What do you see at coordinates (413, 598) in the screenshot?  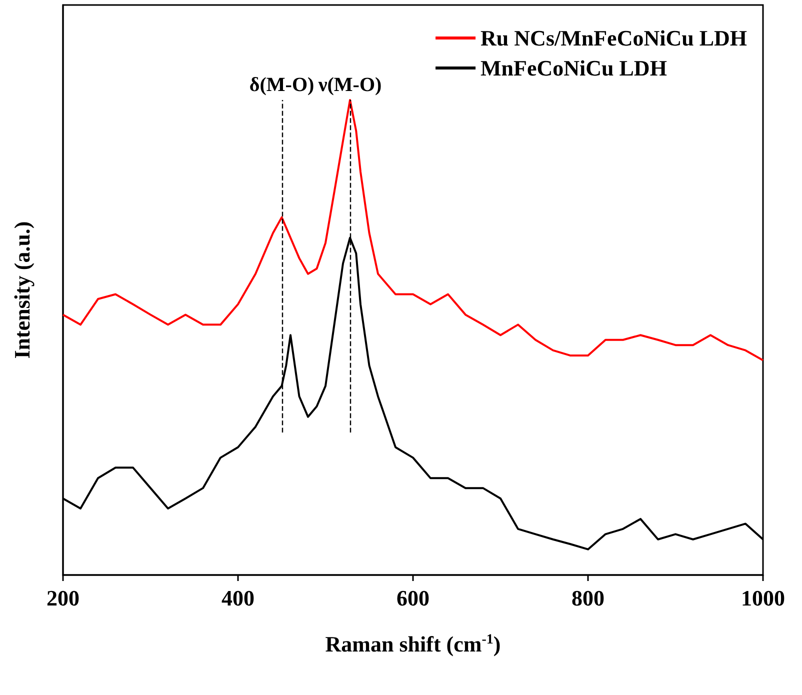 I see `x-tick-label: 600` at bounding box center [413, 598].